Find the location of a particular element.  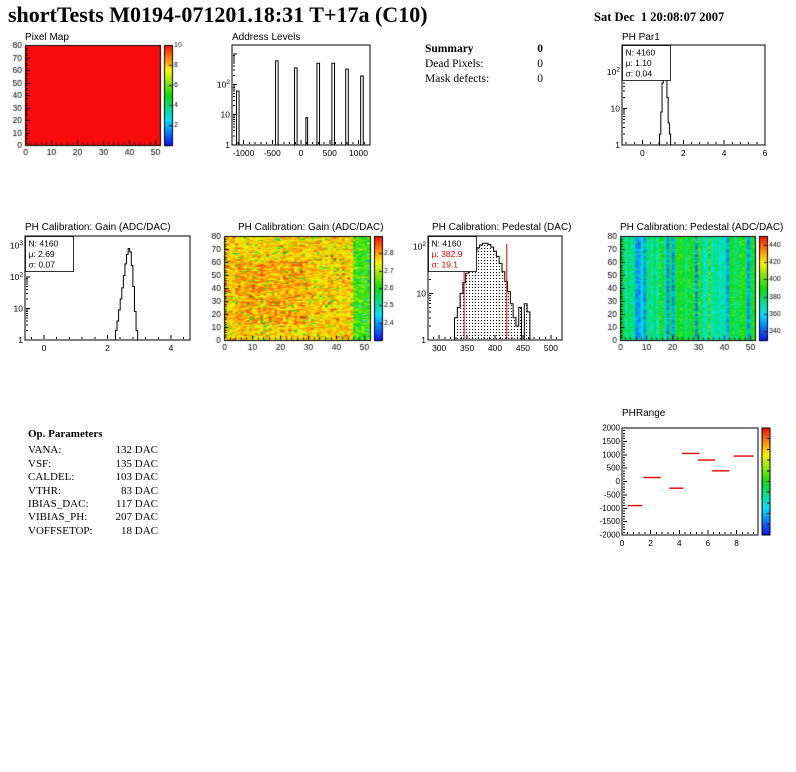

address-levels-chart: Address Levels 1 10 102 -1000 -500 0 500 1000 is located at coordinates (300, 101).